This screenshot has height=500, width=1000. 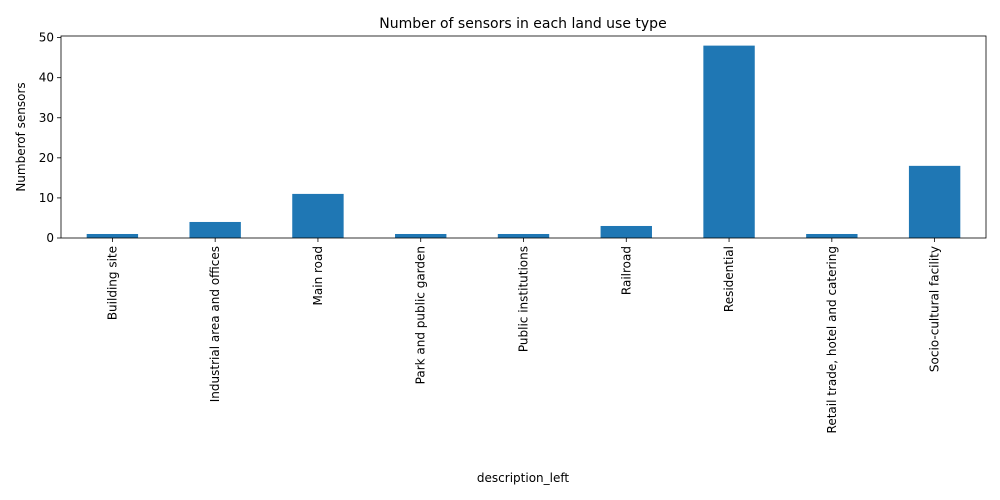 What do you see at coordinates (524, 299) in the screenshot?
I see `x-tick-label-4: Public institutions` at bounding box center [524, 299].